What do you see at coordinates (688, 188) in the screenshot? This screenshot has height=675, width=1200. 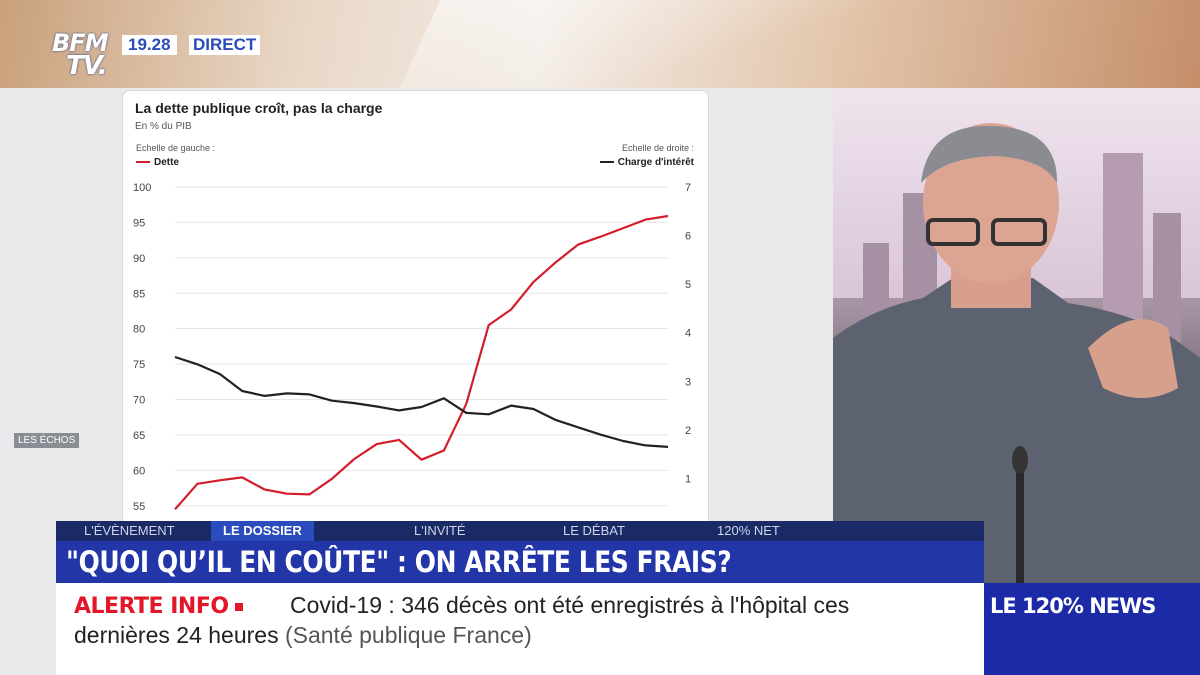 I see `y-right-tick-label: 7` at bounding box center [688, 188].